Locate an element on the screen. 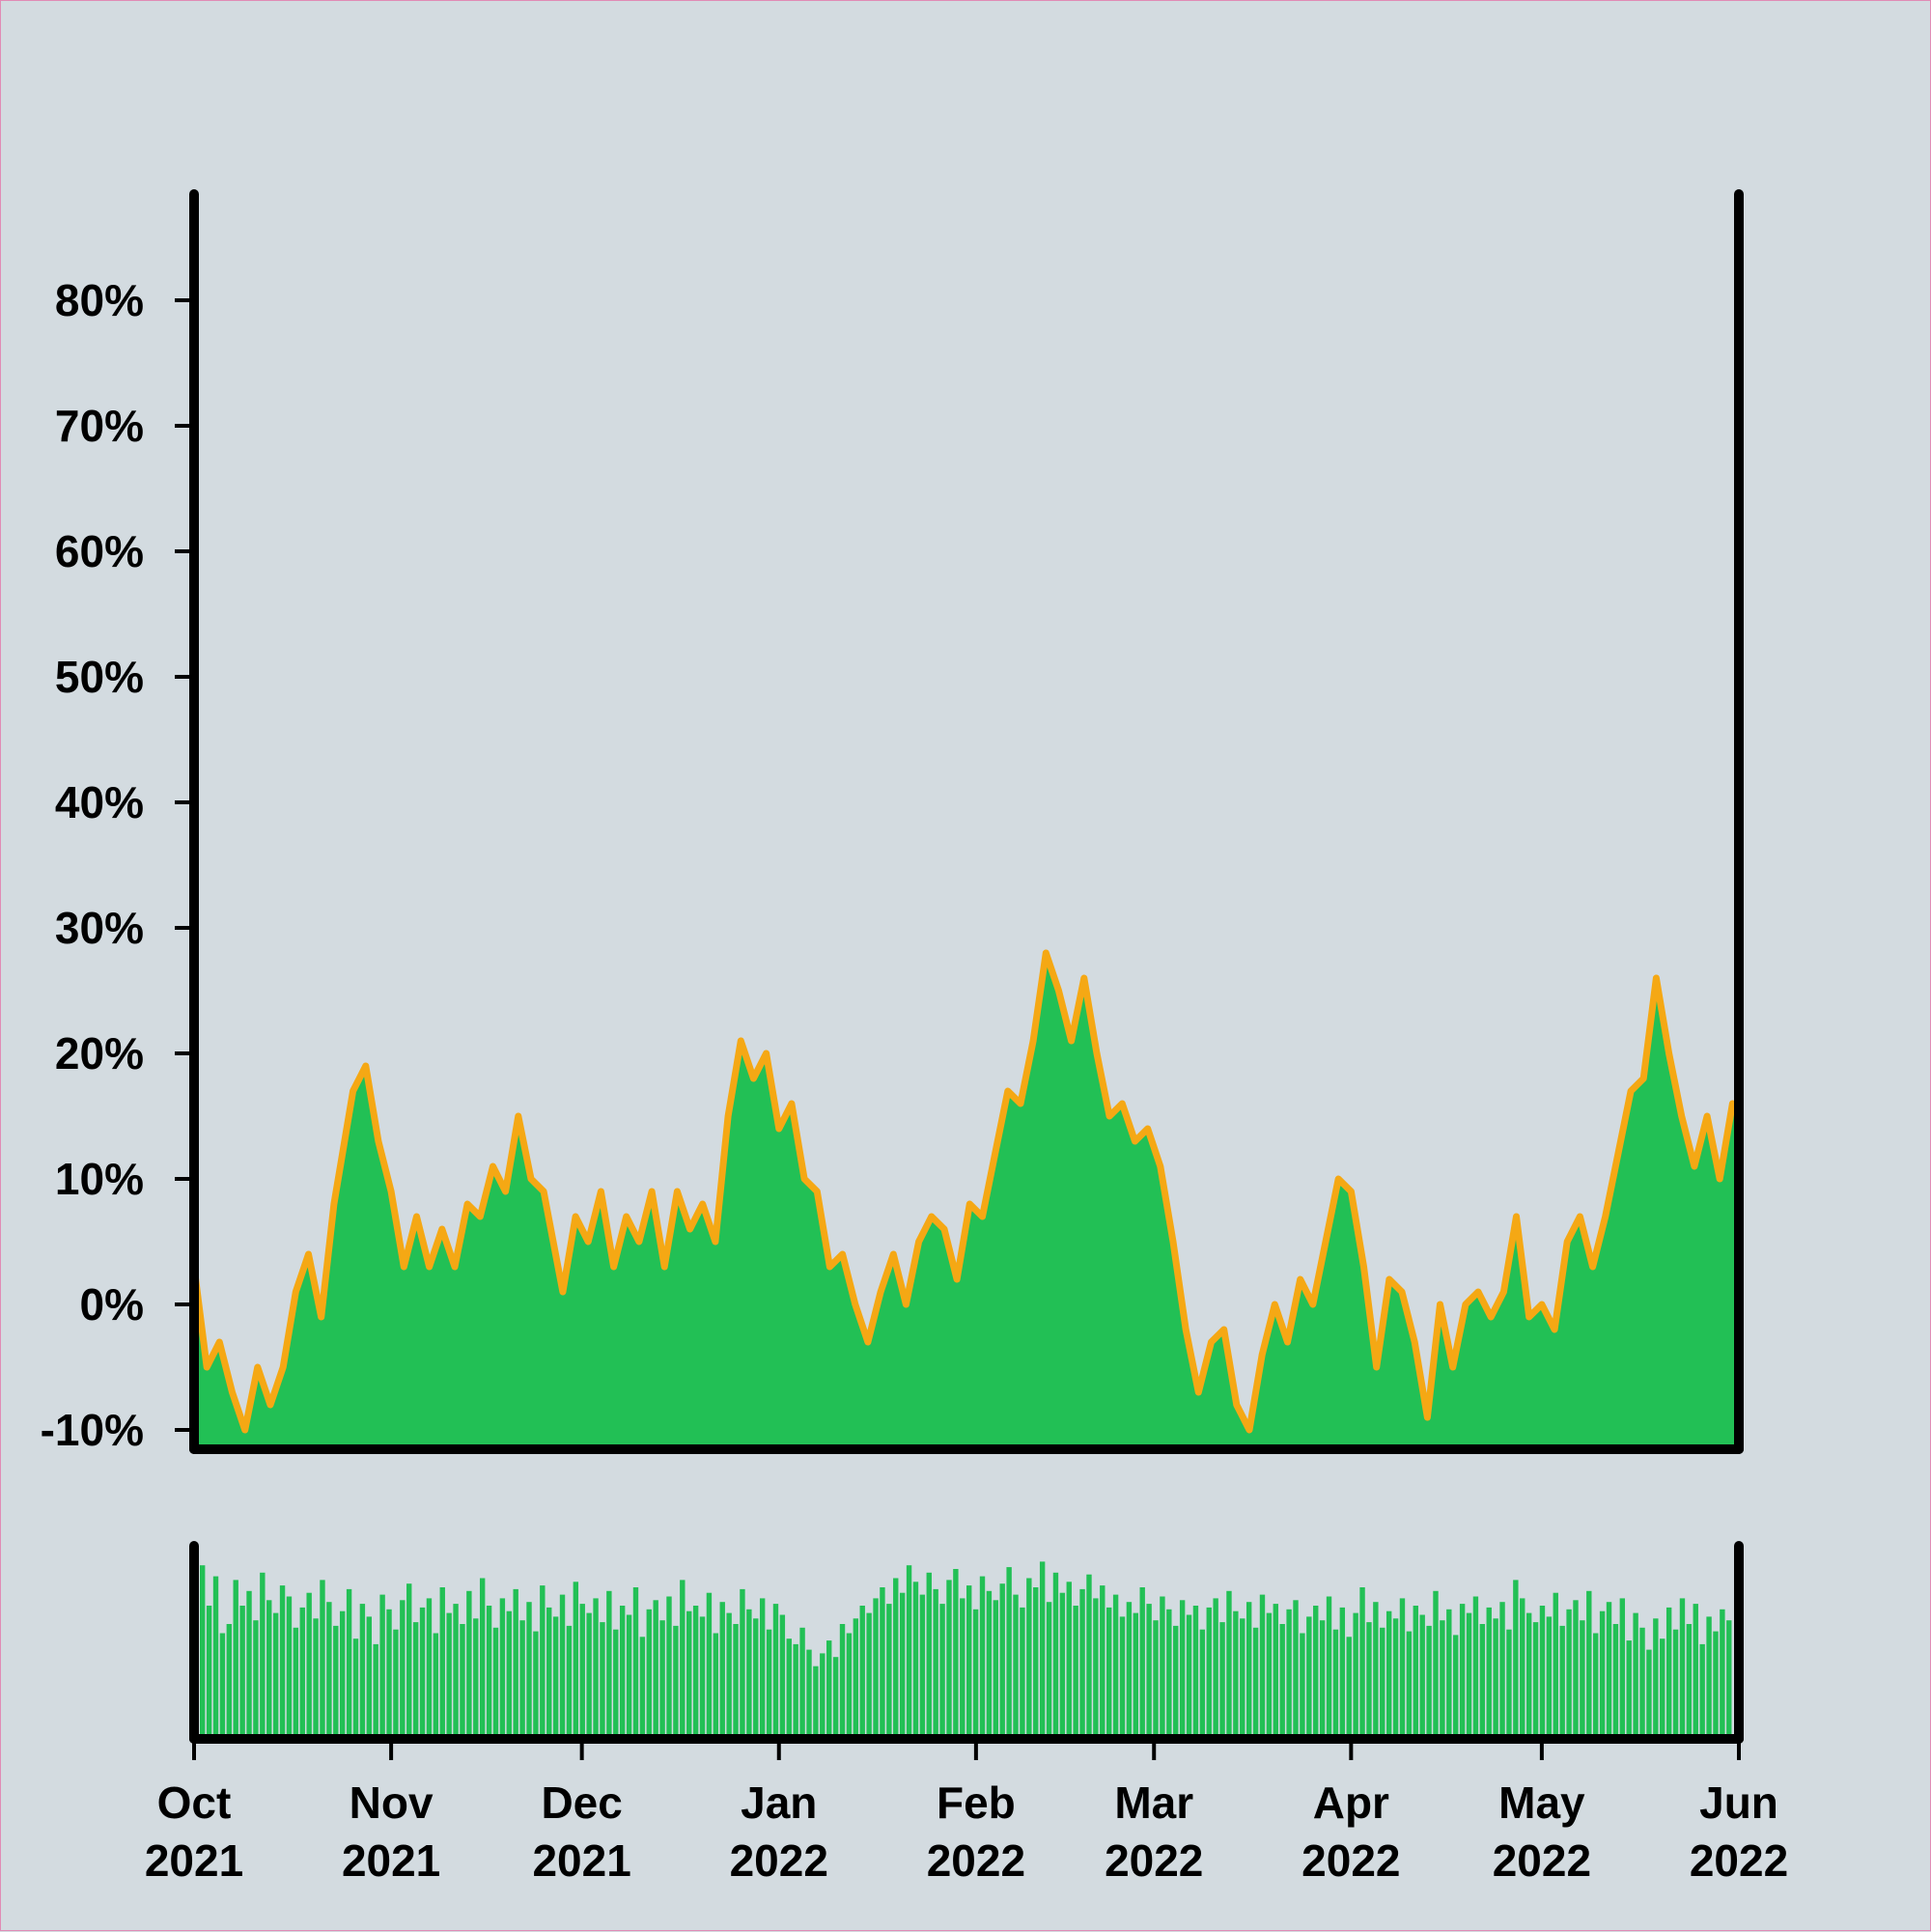 This screenshot has width=1931, height=1932. y-tick-label: 10% is located at coordinates (99, 1179).